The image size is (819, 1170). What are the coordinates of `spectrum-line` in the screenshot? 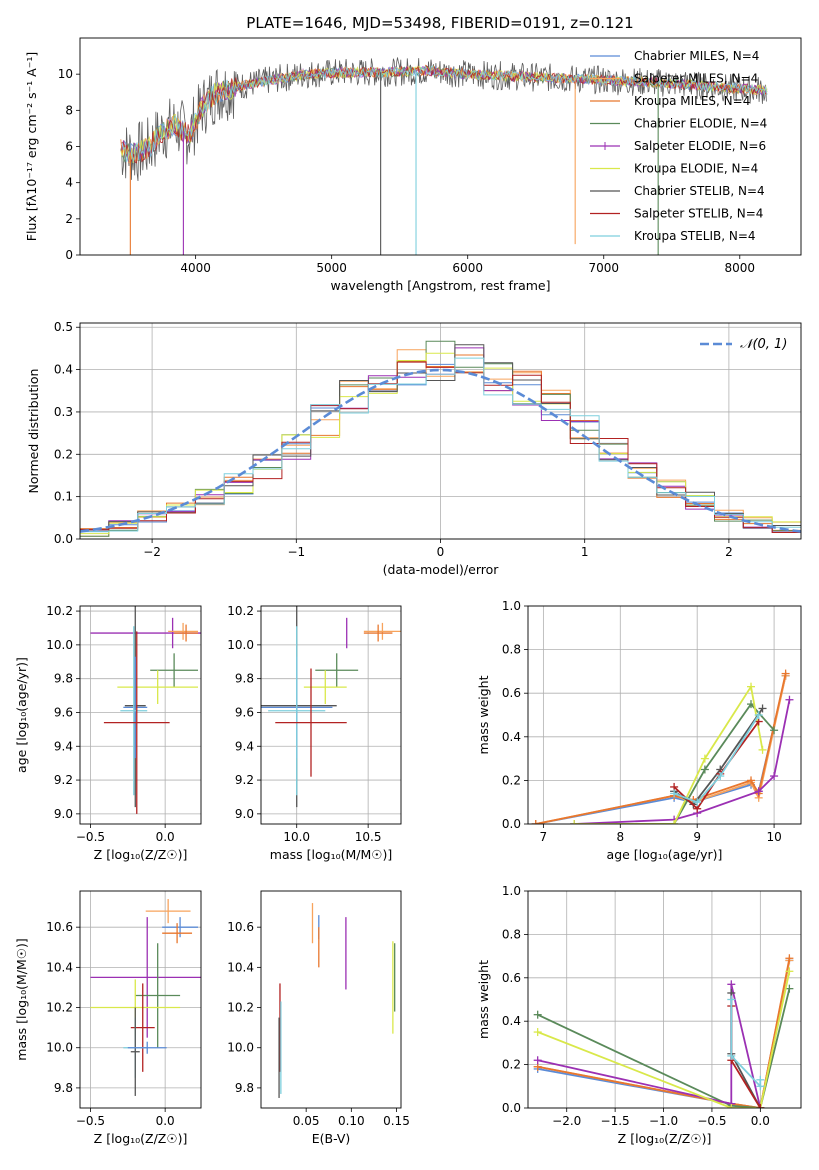 It's located at (444, 114).